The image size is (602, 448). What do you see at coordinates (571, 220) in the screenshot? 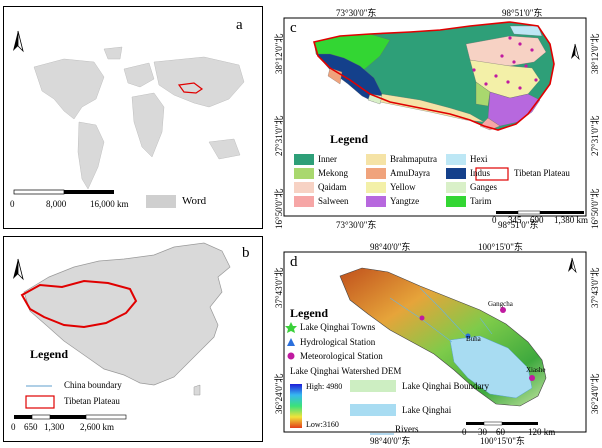
I see `scale-tick: 1,380 km` at bounding box center [571, 220].